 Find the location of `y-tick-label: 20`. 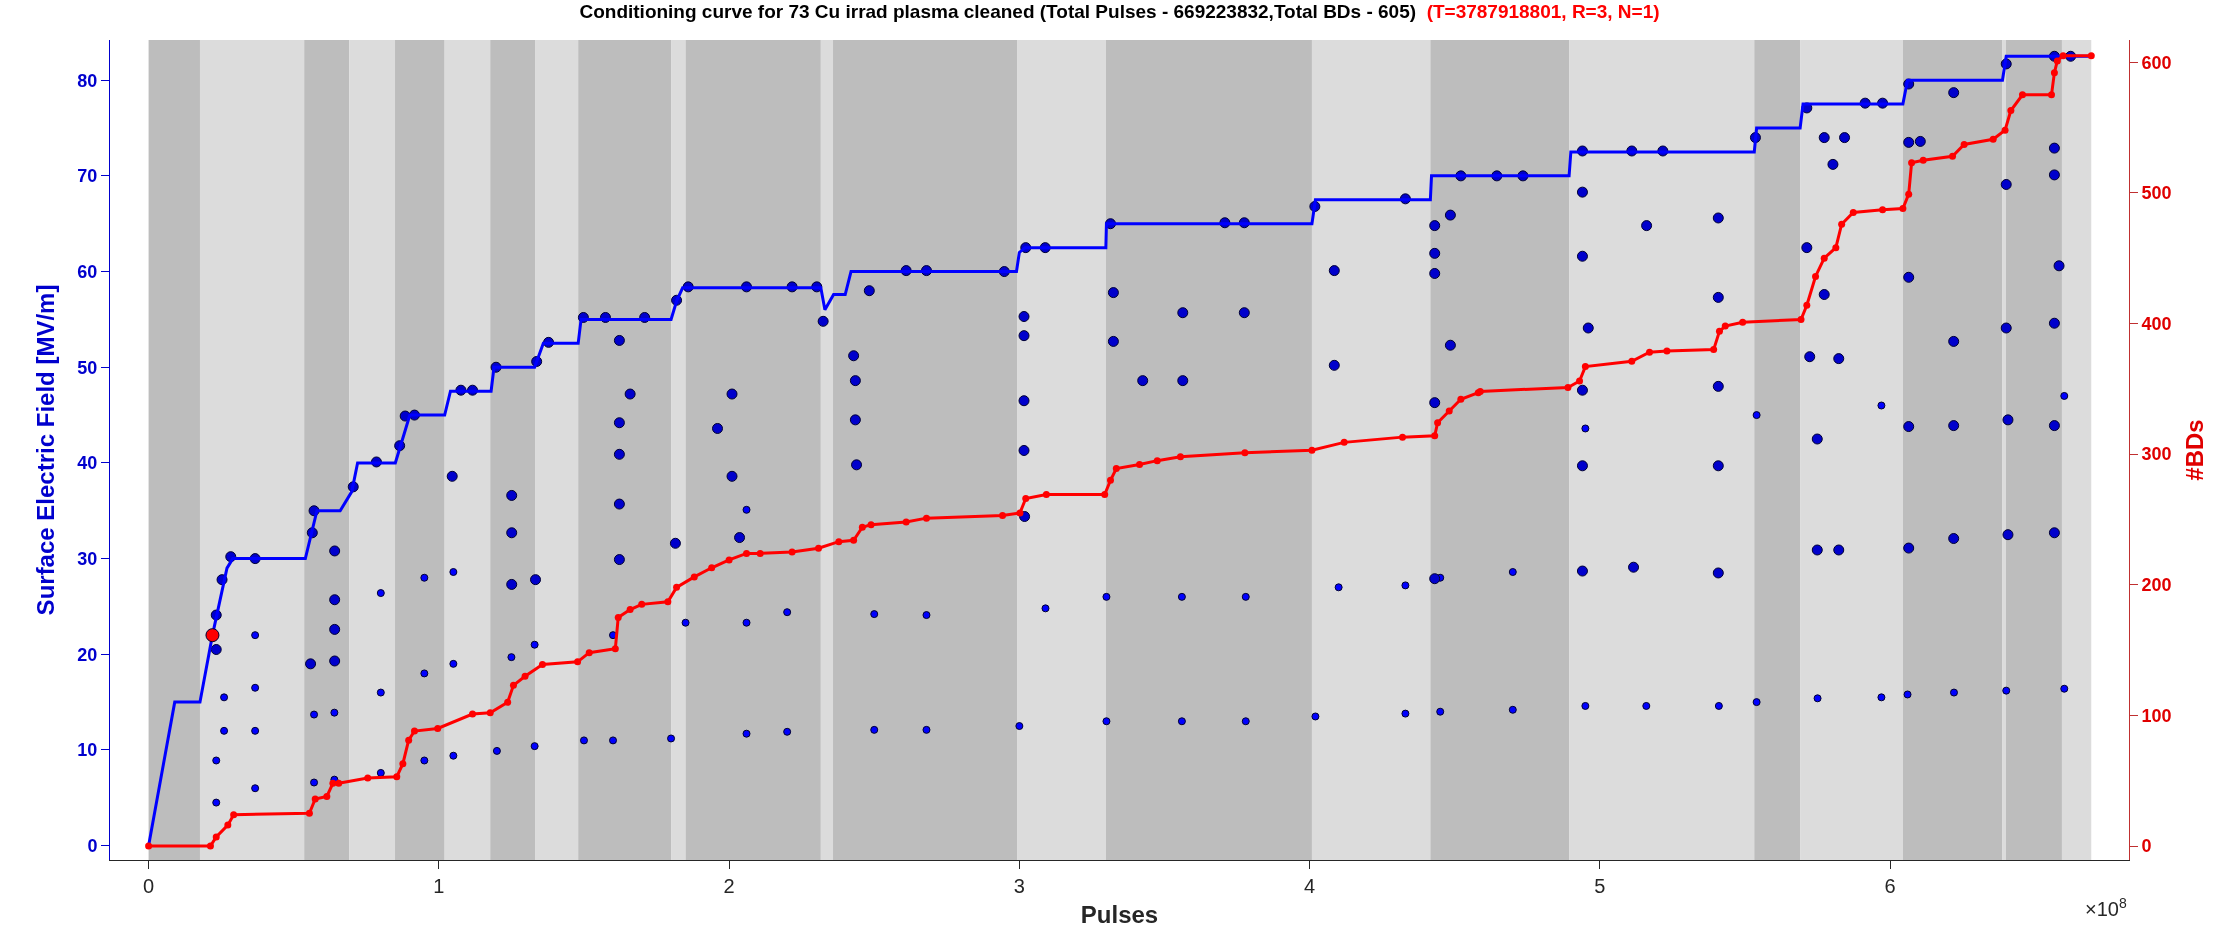

y-tick-label: 20 is located at coordinates (87, 654).